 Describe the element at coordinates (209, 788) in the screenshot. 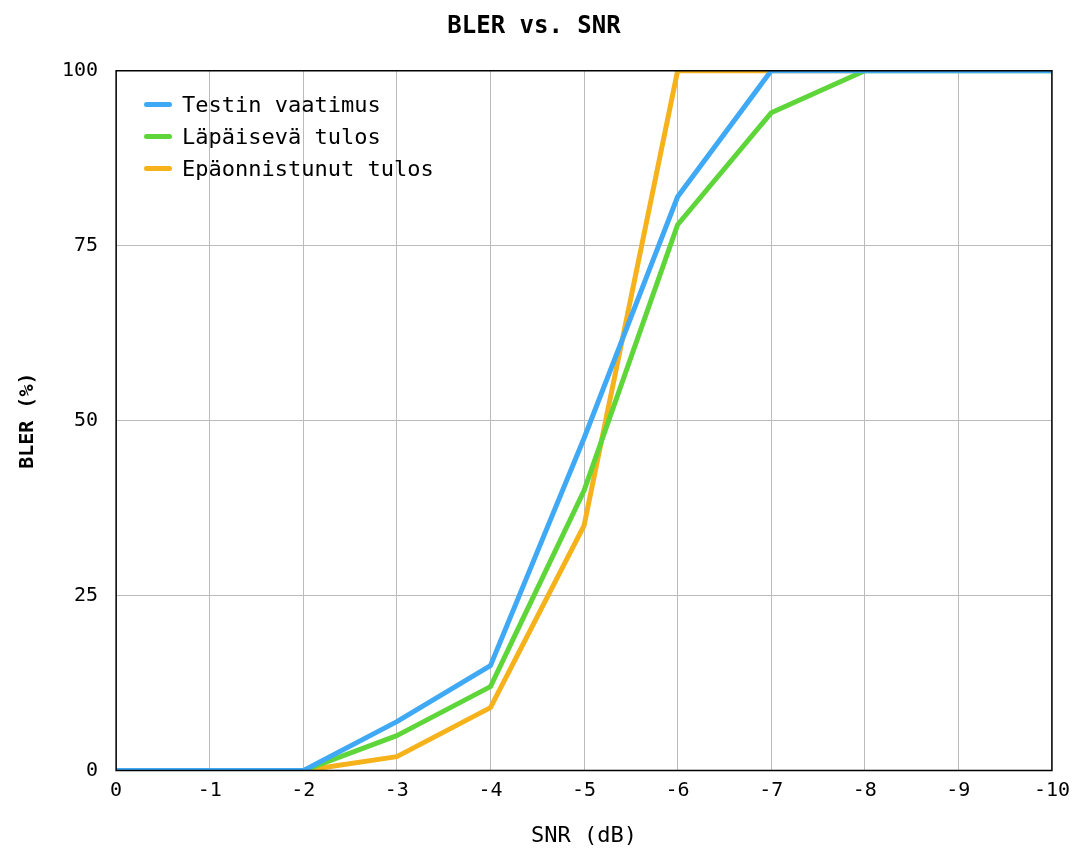

I see `x-tick-label: -1` at that location.